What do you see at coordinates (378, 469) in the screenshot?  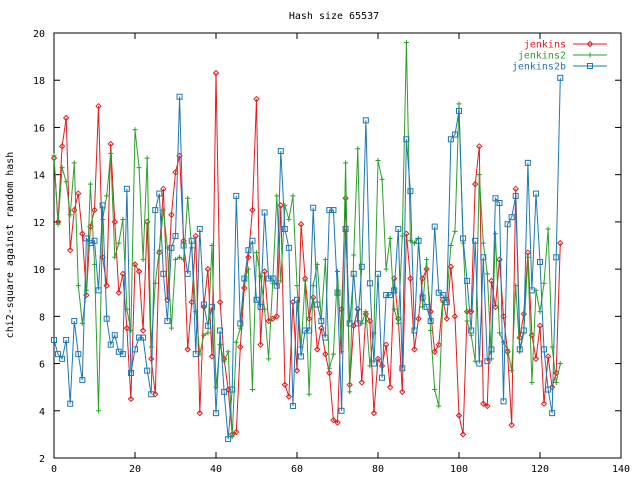 I see `x-tick-label: 80` at bounding box center [378, 469].